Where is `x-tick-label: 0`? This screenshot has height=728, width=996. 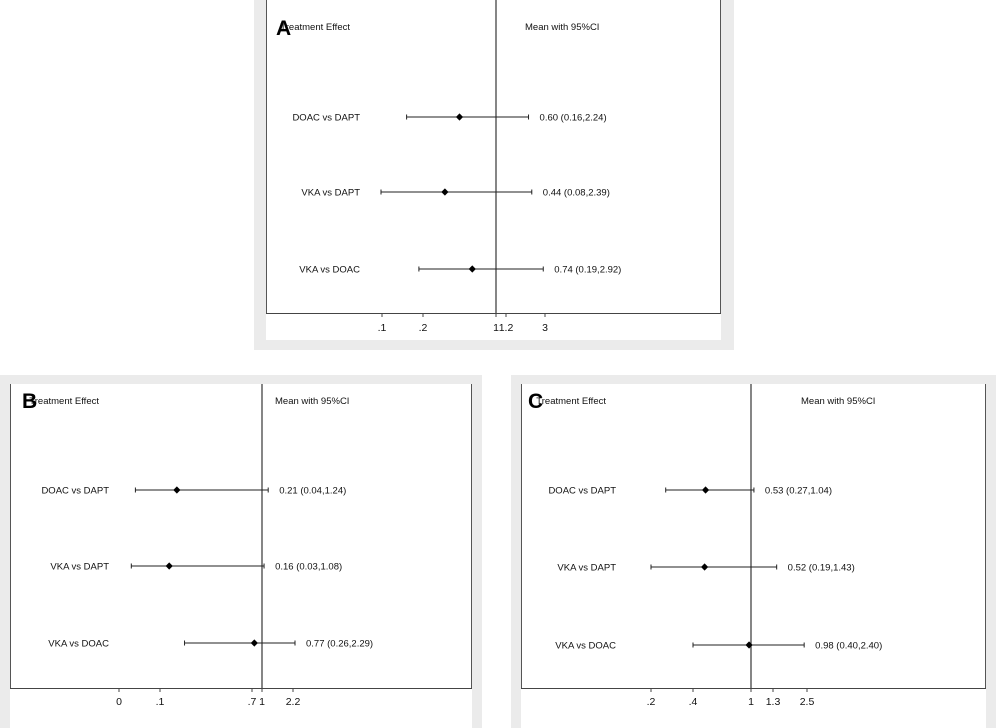
x-tick-label: 0 is located at coordinates (119, 702).